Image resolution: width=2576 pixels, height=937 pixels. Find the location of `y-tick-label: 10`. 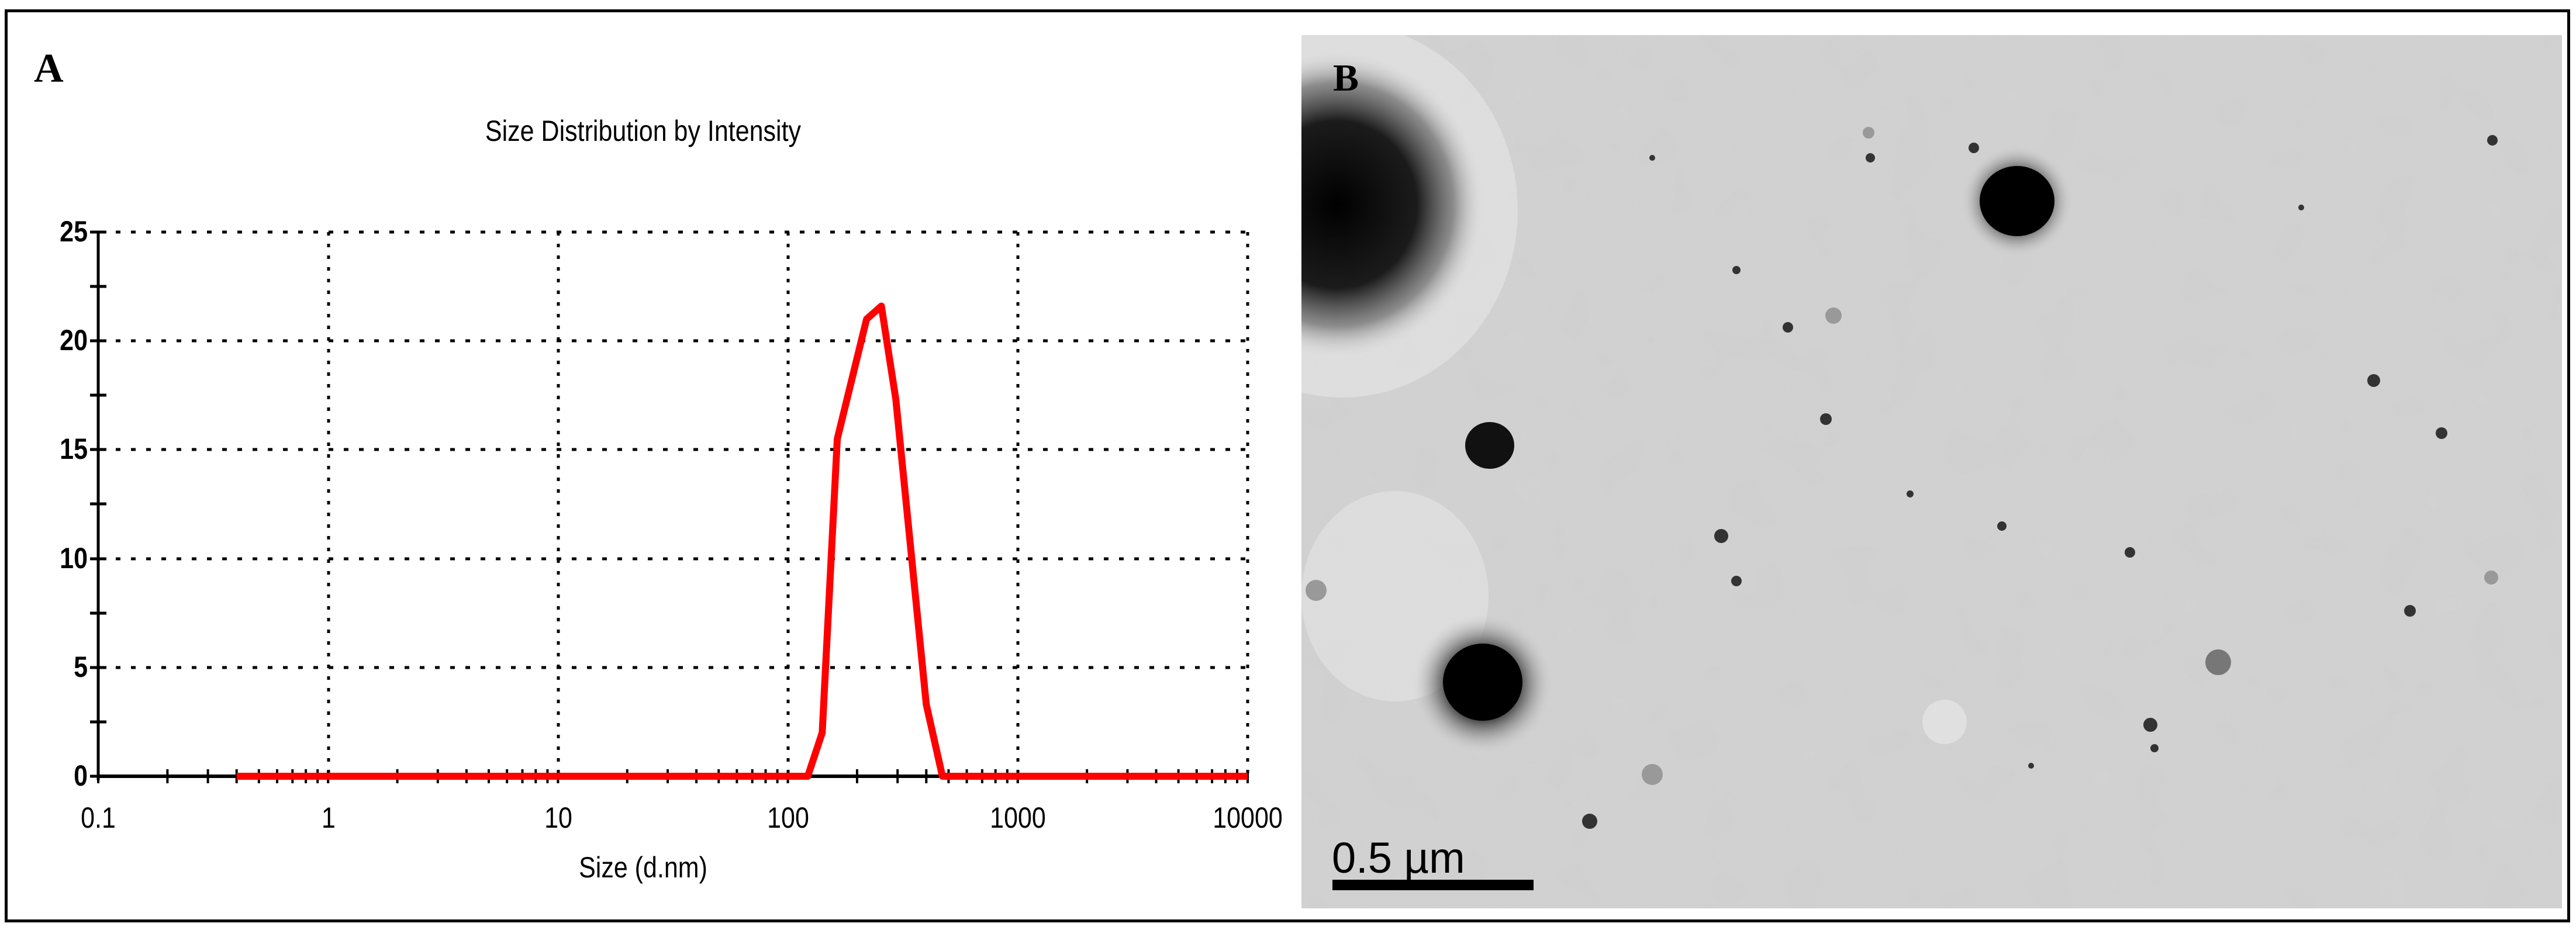

y-tick-label: 10 is located at coordinates (74, 558).